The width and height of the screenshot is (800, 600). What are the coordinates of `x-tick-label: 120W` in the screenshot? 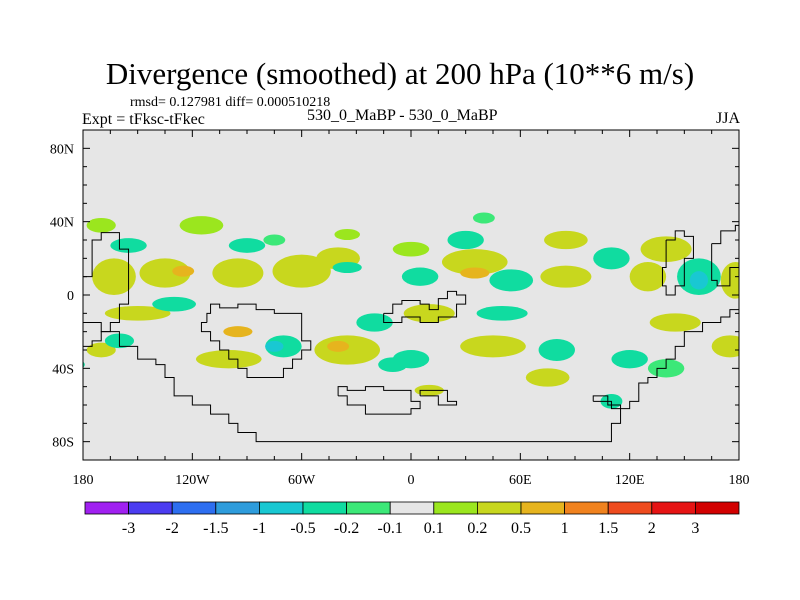 It's located at (192, 480).